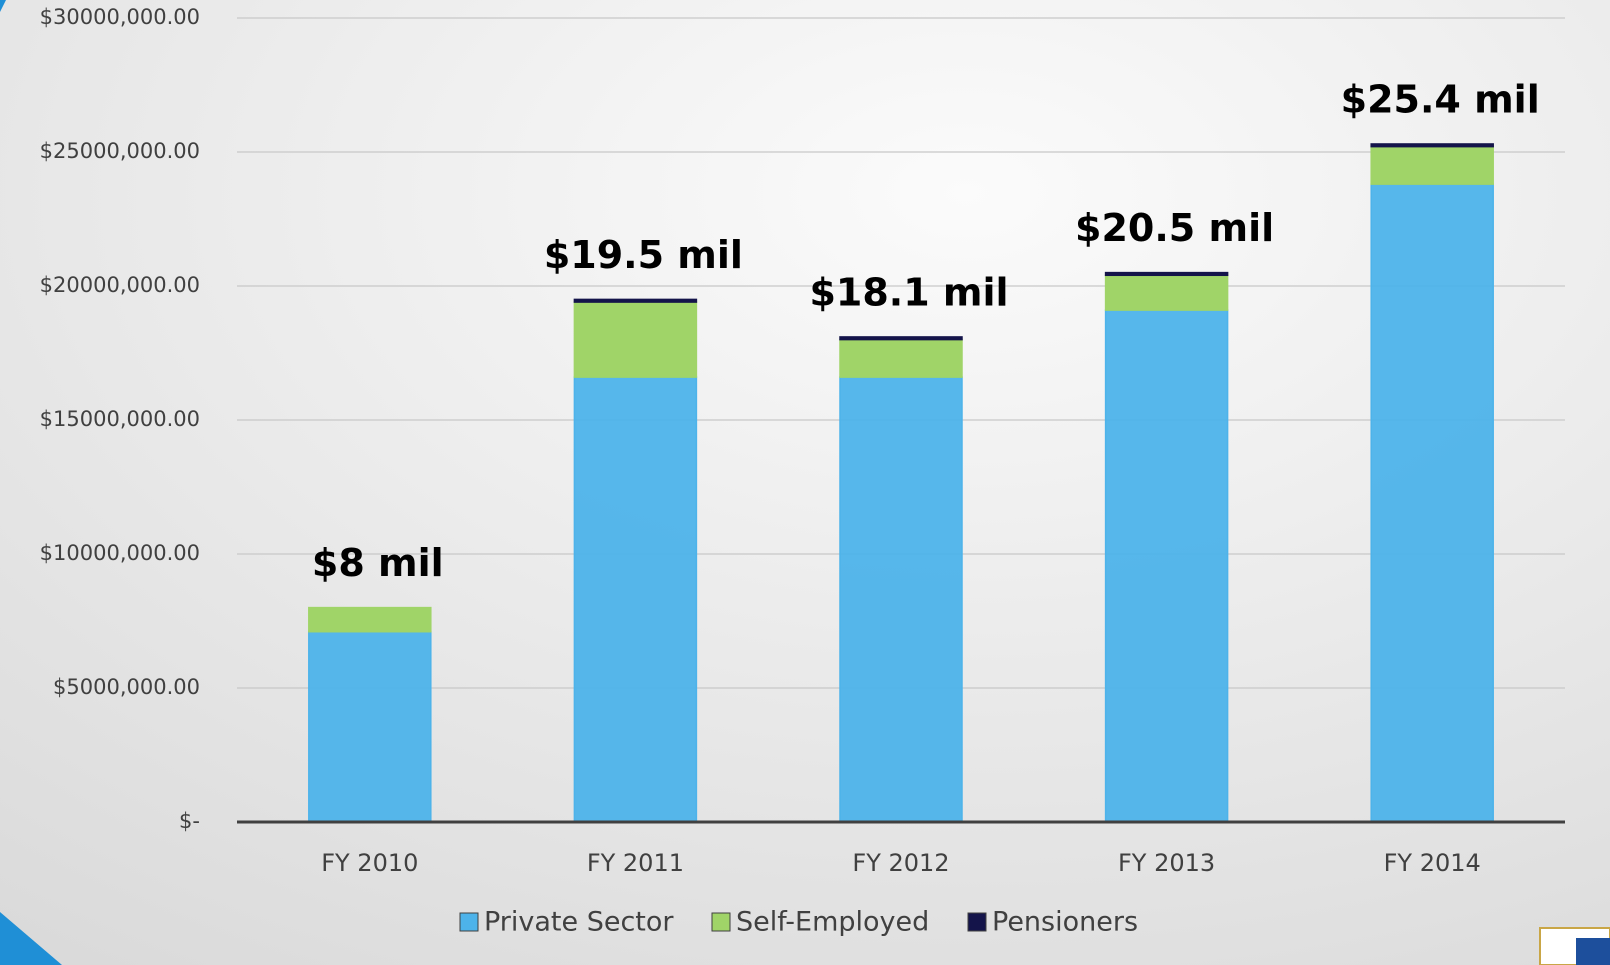 This screenshot has height=965, width=1610. What do you see at coordinates (643, 255) in the screenshot?
I see `total-label: $19.5 mil` at bounding box center [643, 255].